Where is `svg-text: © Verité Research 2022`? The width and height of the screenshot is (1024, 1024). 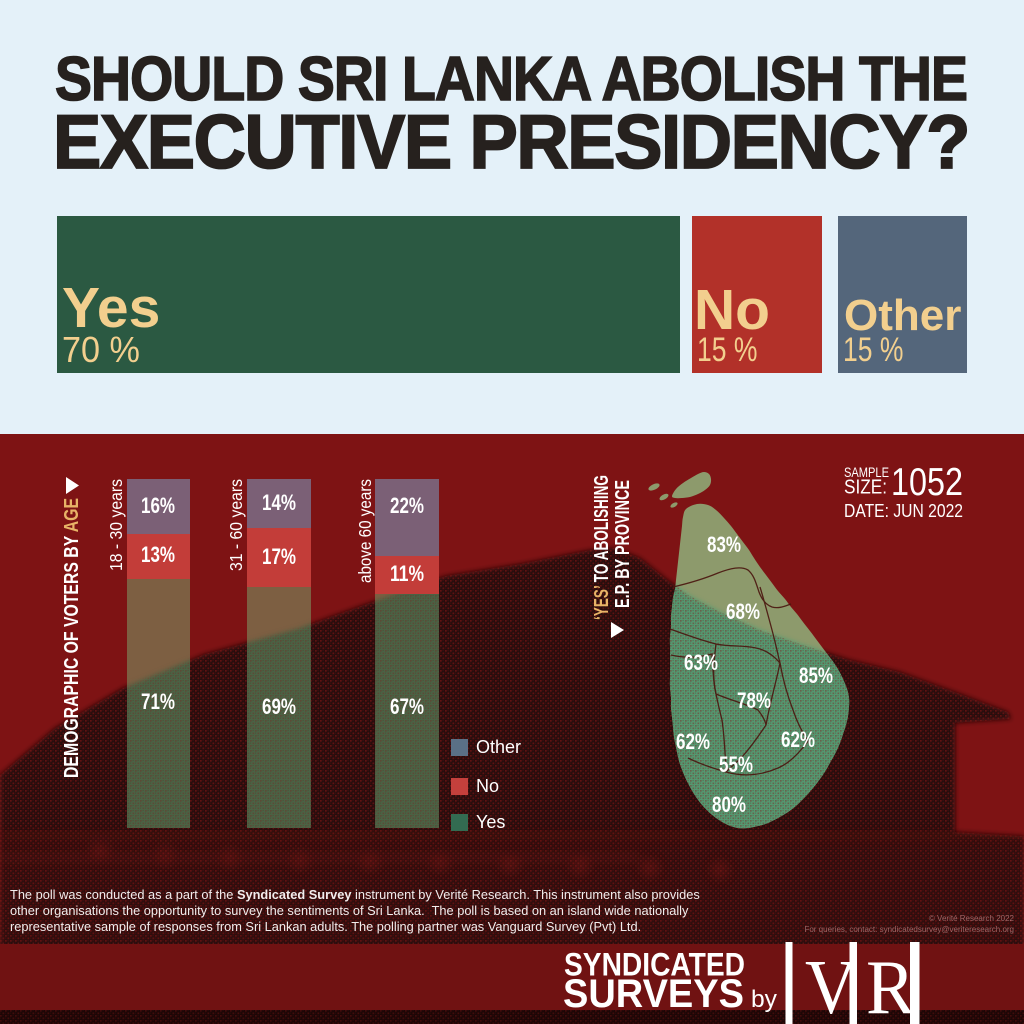 svg-text: © Verité Research 2022 is located at coordinates (972, 918).